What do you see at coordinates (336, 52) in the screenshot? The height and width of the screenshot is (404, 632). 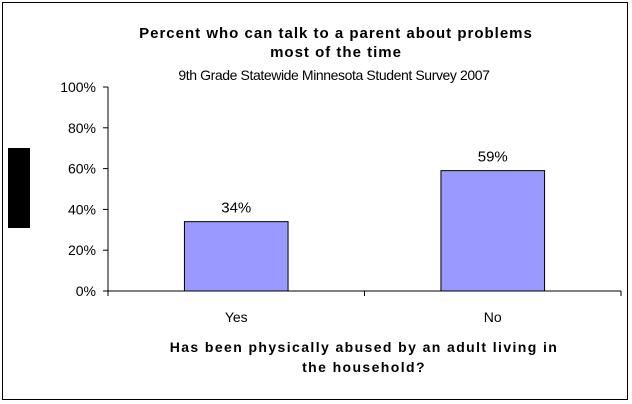 I see `chart-title-line-2: most of the time` at bounding box center [336, 52].